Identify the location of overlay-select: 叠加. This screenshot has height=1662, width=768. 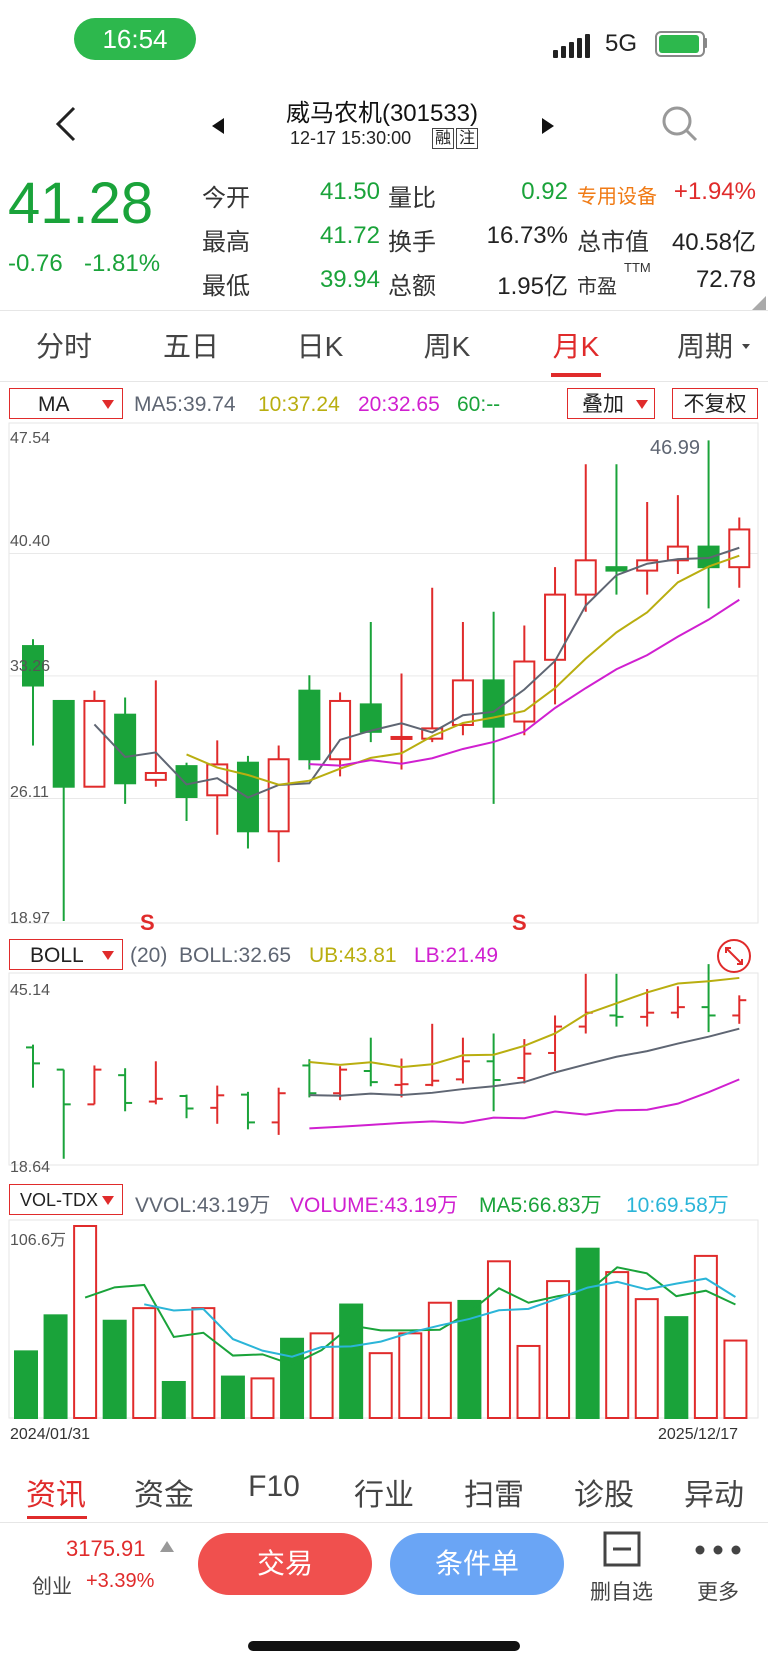
(611, 403).